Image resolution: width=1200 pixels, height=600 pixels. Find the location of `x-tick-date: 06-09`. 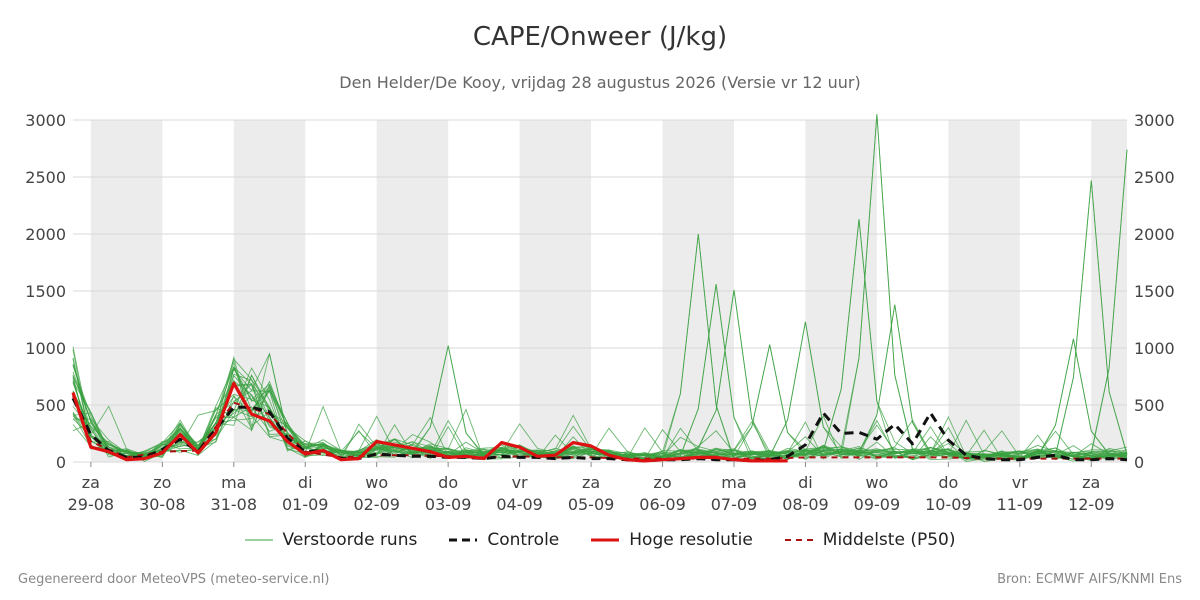

x-tick-date: 06-09 is located at coordinates (662, 504).